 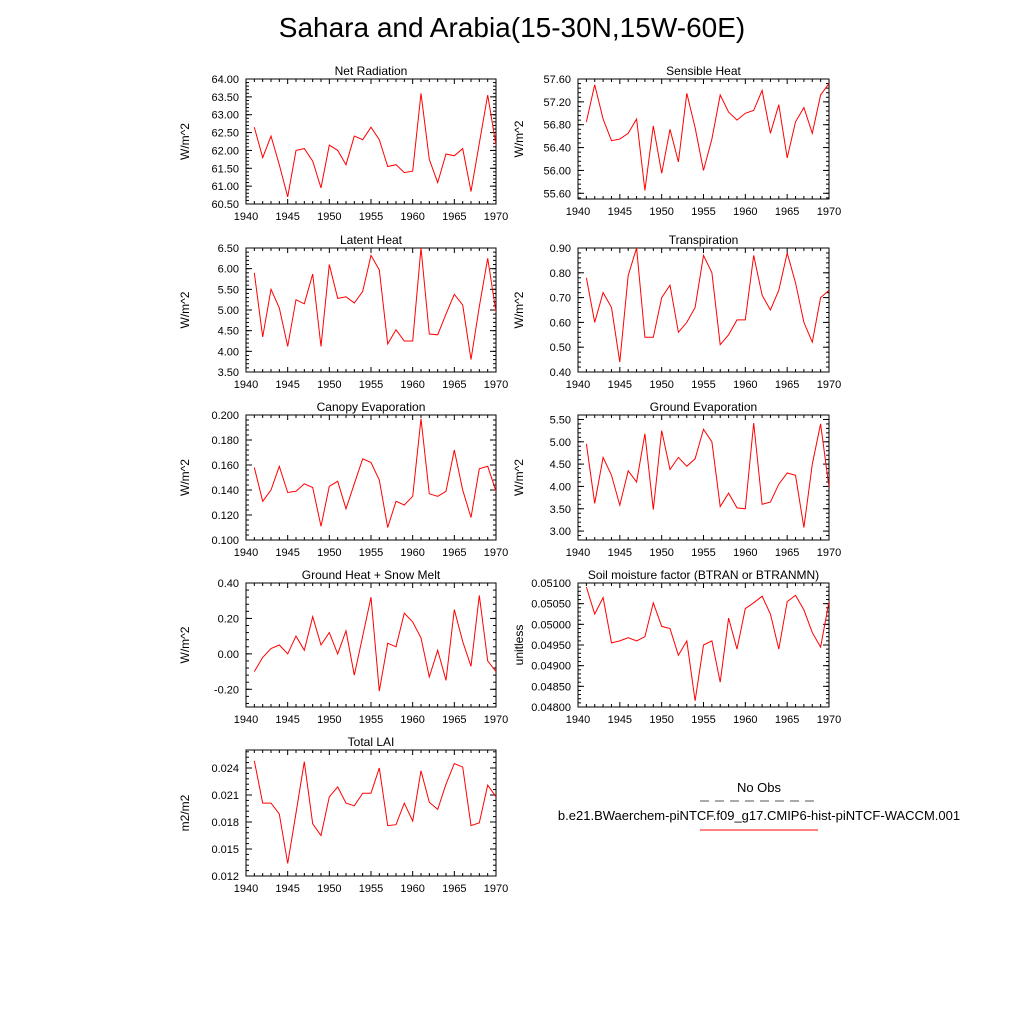 I want to click on y-tick-label: 57.60, so click(x=557, y=80).